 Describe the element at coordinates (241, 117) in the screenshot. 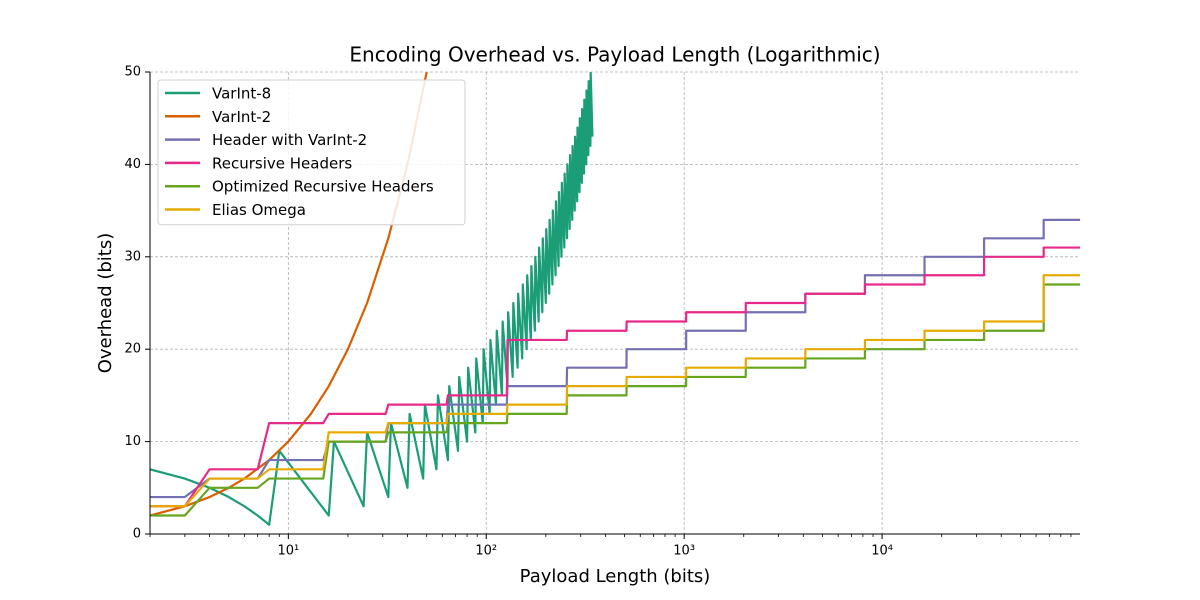

I see `legend-label: VarInt-2` at that location.